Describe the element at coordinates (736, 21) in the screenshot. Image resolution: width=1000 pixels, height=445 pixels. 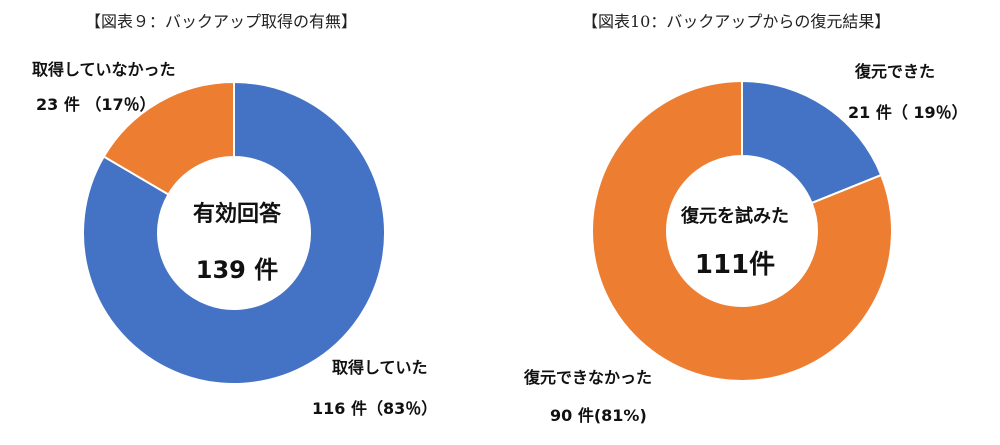
I see `chart-title: 【図表10：バックアップからの復元結果】` at that location.